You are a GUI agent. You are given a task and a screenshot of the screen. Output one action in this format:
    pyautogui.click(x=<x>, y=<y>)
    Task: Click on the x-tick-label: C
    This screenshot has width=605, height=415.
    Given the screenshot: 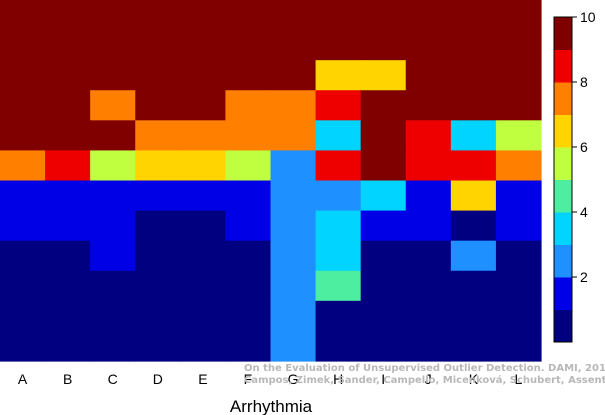 What is the action you would take?
    pyautogui.click(x=113, y=379)
    